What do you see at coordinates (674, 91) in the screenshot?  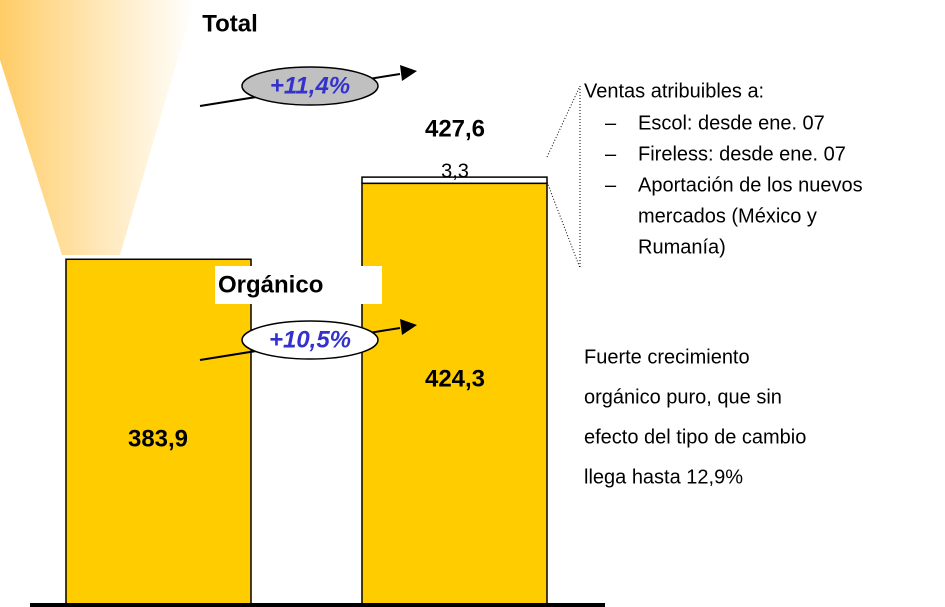 I see `note-heading: Ventas atribuibles a:` at bounding box center [674, 91].